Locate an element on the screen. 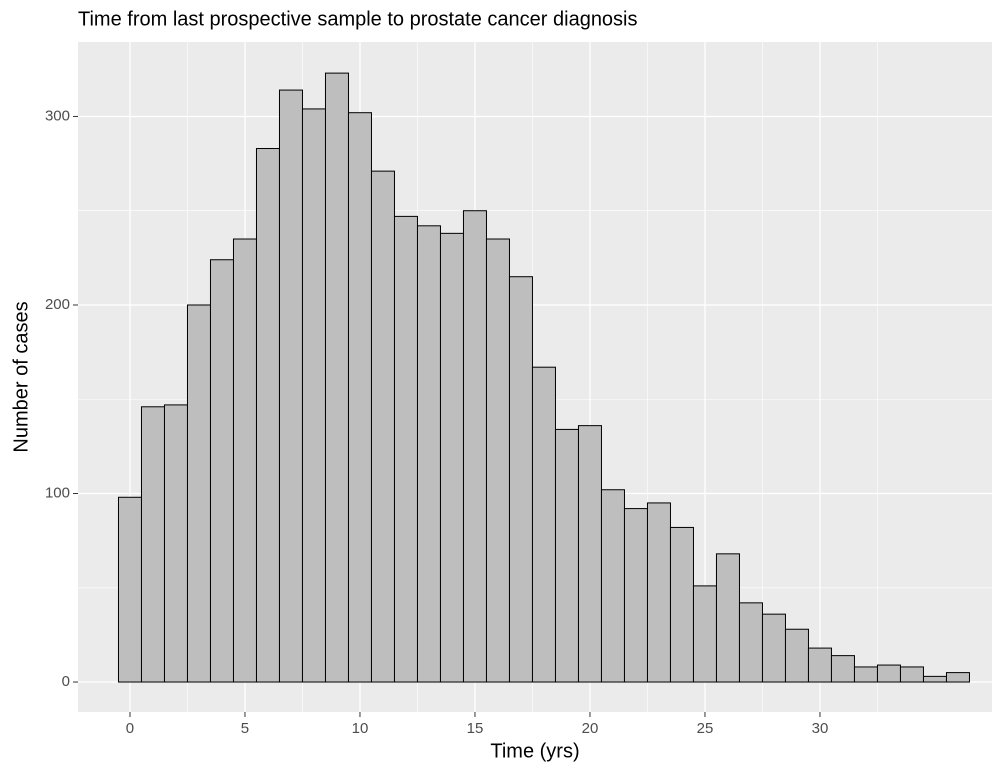 The image size is (1003, 774). x-tick-label: 10 is located at coordinates (360, 728).